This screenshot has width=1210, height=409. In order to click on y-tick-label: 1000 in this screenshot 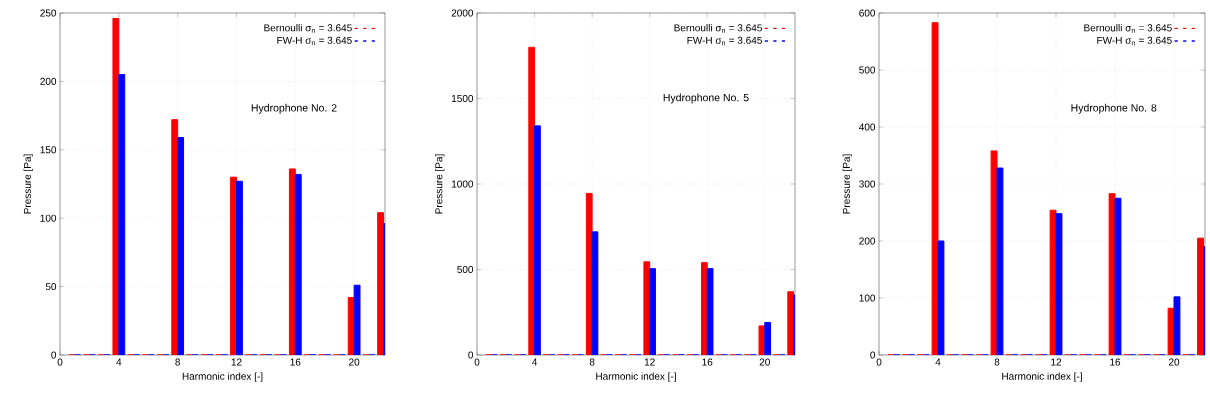, I will do `click(463, 184)`.